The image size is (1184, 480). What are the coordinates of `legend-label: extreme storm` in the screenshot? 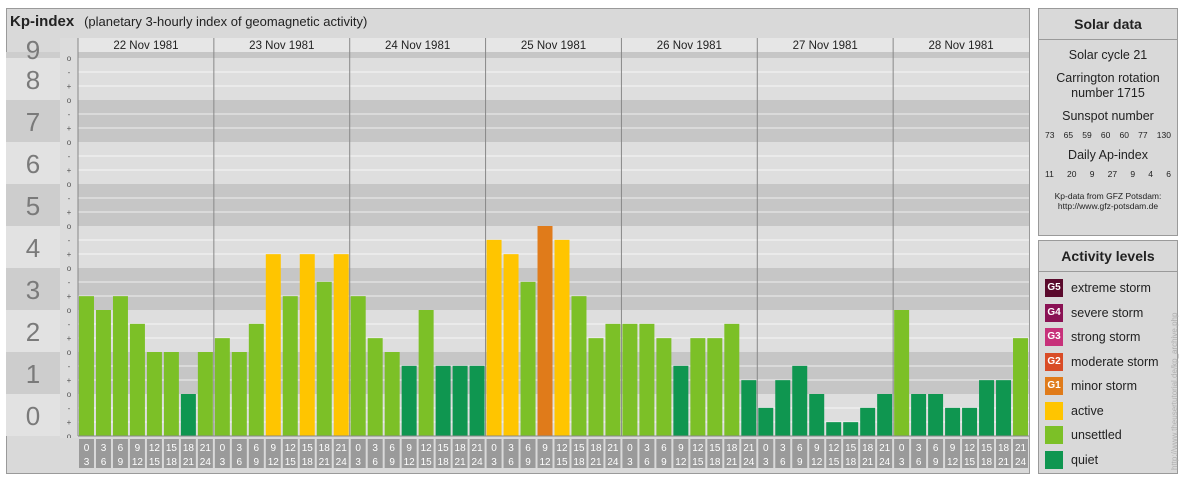 It's located at (1111, 288).